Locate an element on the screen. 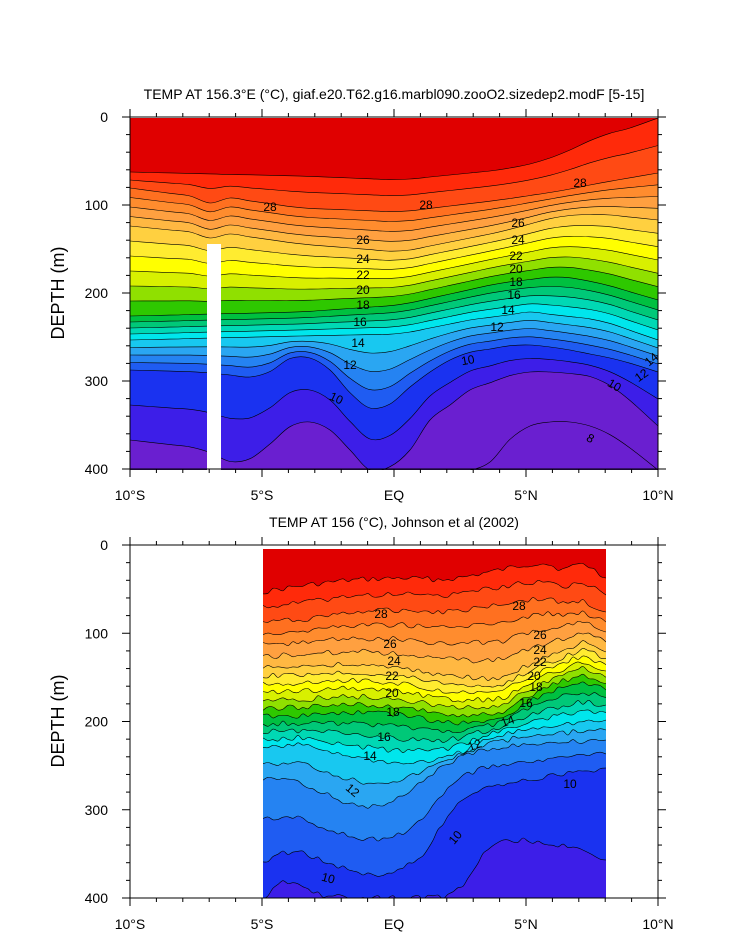 Image resolution: width=733 pixels, height=945 pixels. panel2-ytick-label: 0 is located at coordinates (104, 545).